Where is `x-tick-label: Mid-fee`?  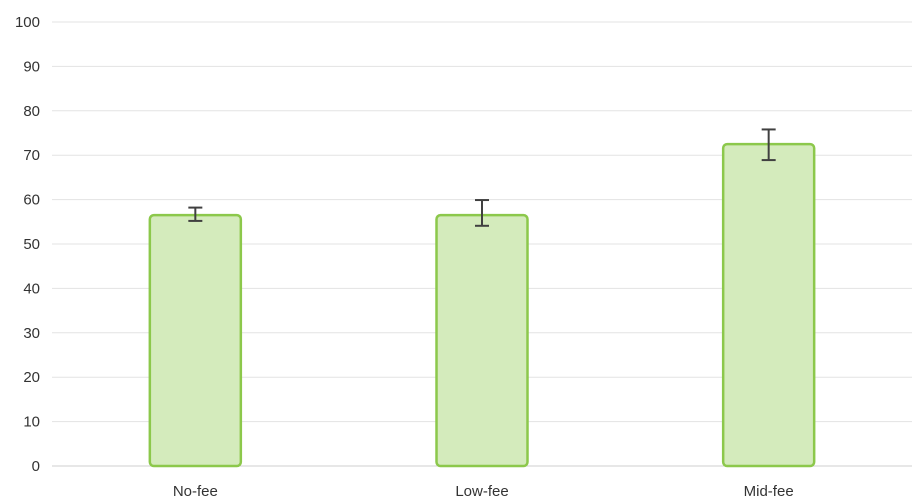 x-tick-label: Mid-fee is located at coordinates (769, 491).